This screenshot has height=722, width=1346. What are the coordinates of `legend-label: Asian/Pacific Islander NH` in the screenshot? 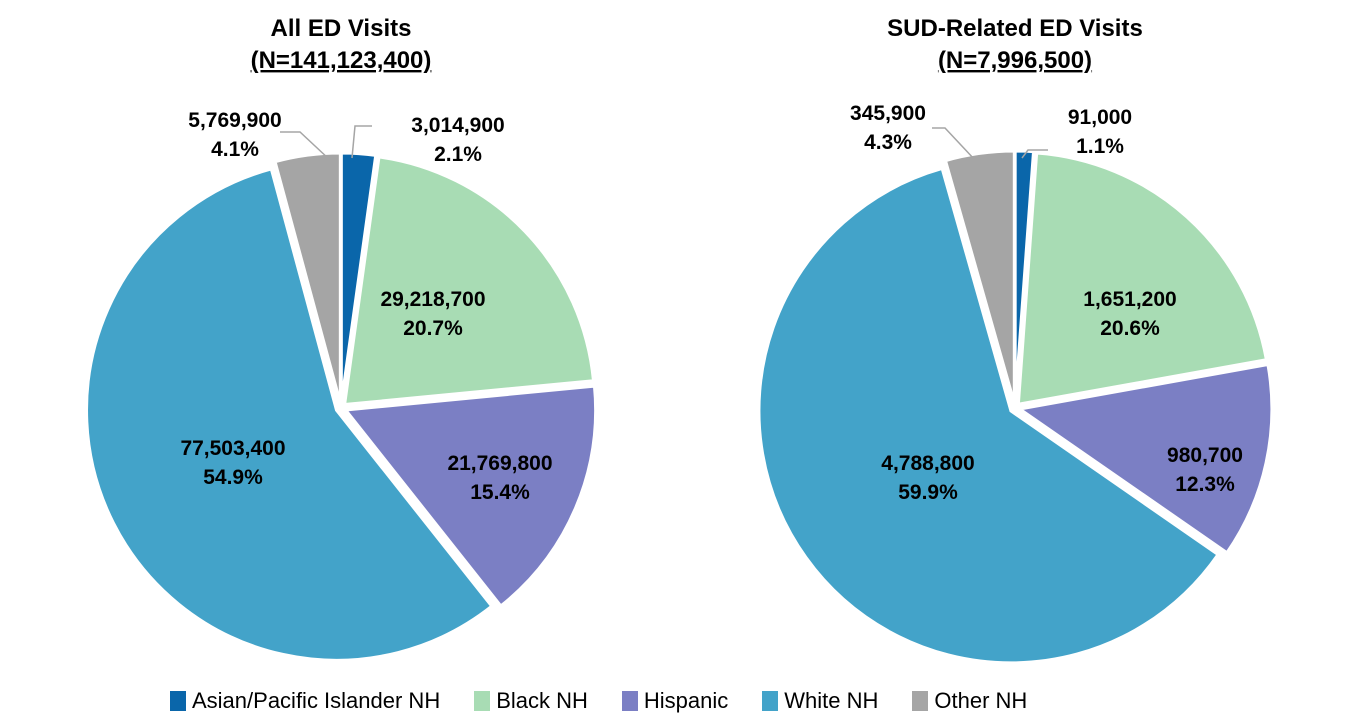 It's located at (316, 700).